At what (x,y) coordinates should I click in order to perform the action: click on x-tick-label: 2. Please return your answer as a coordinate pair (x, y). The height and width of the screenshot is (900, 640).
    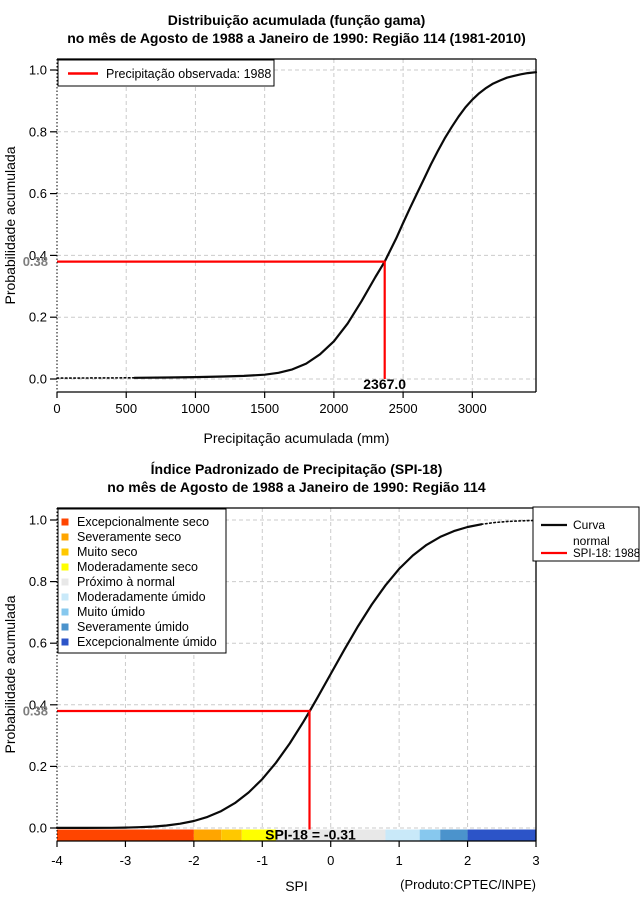
    Looking at the image, I should click on (467, 860).